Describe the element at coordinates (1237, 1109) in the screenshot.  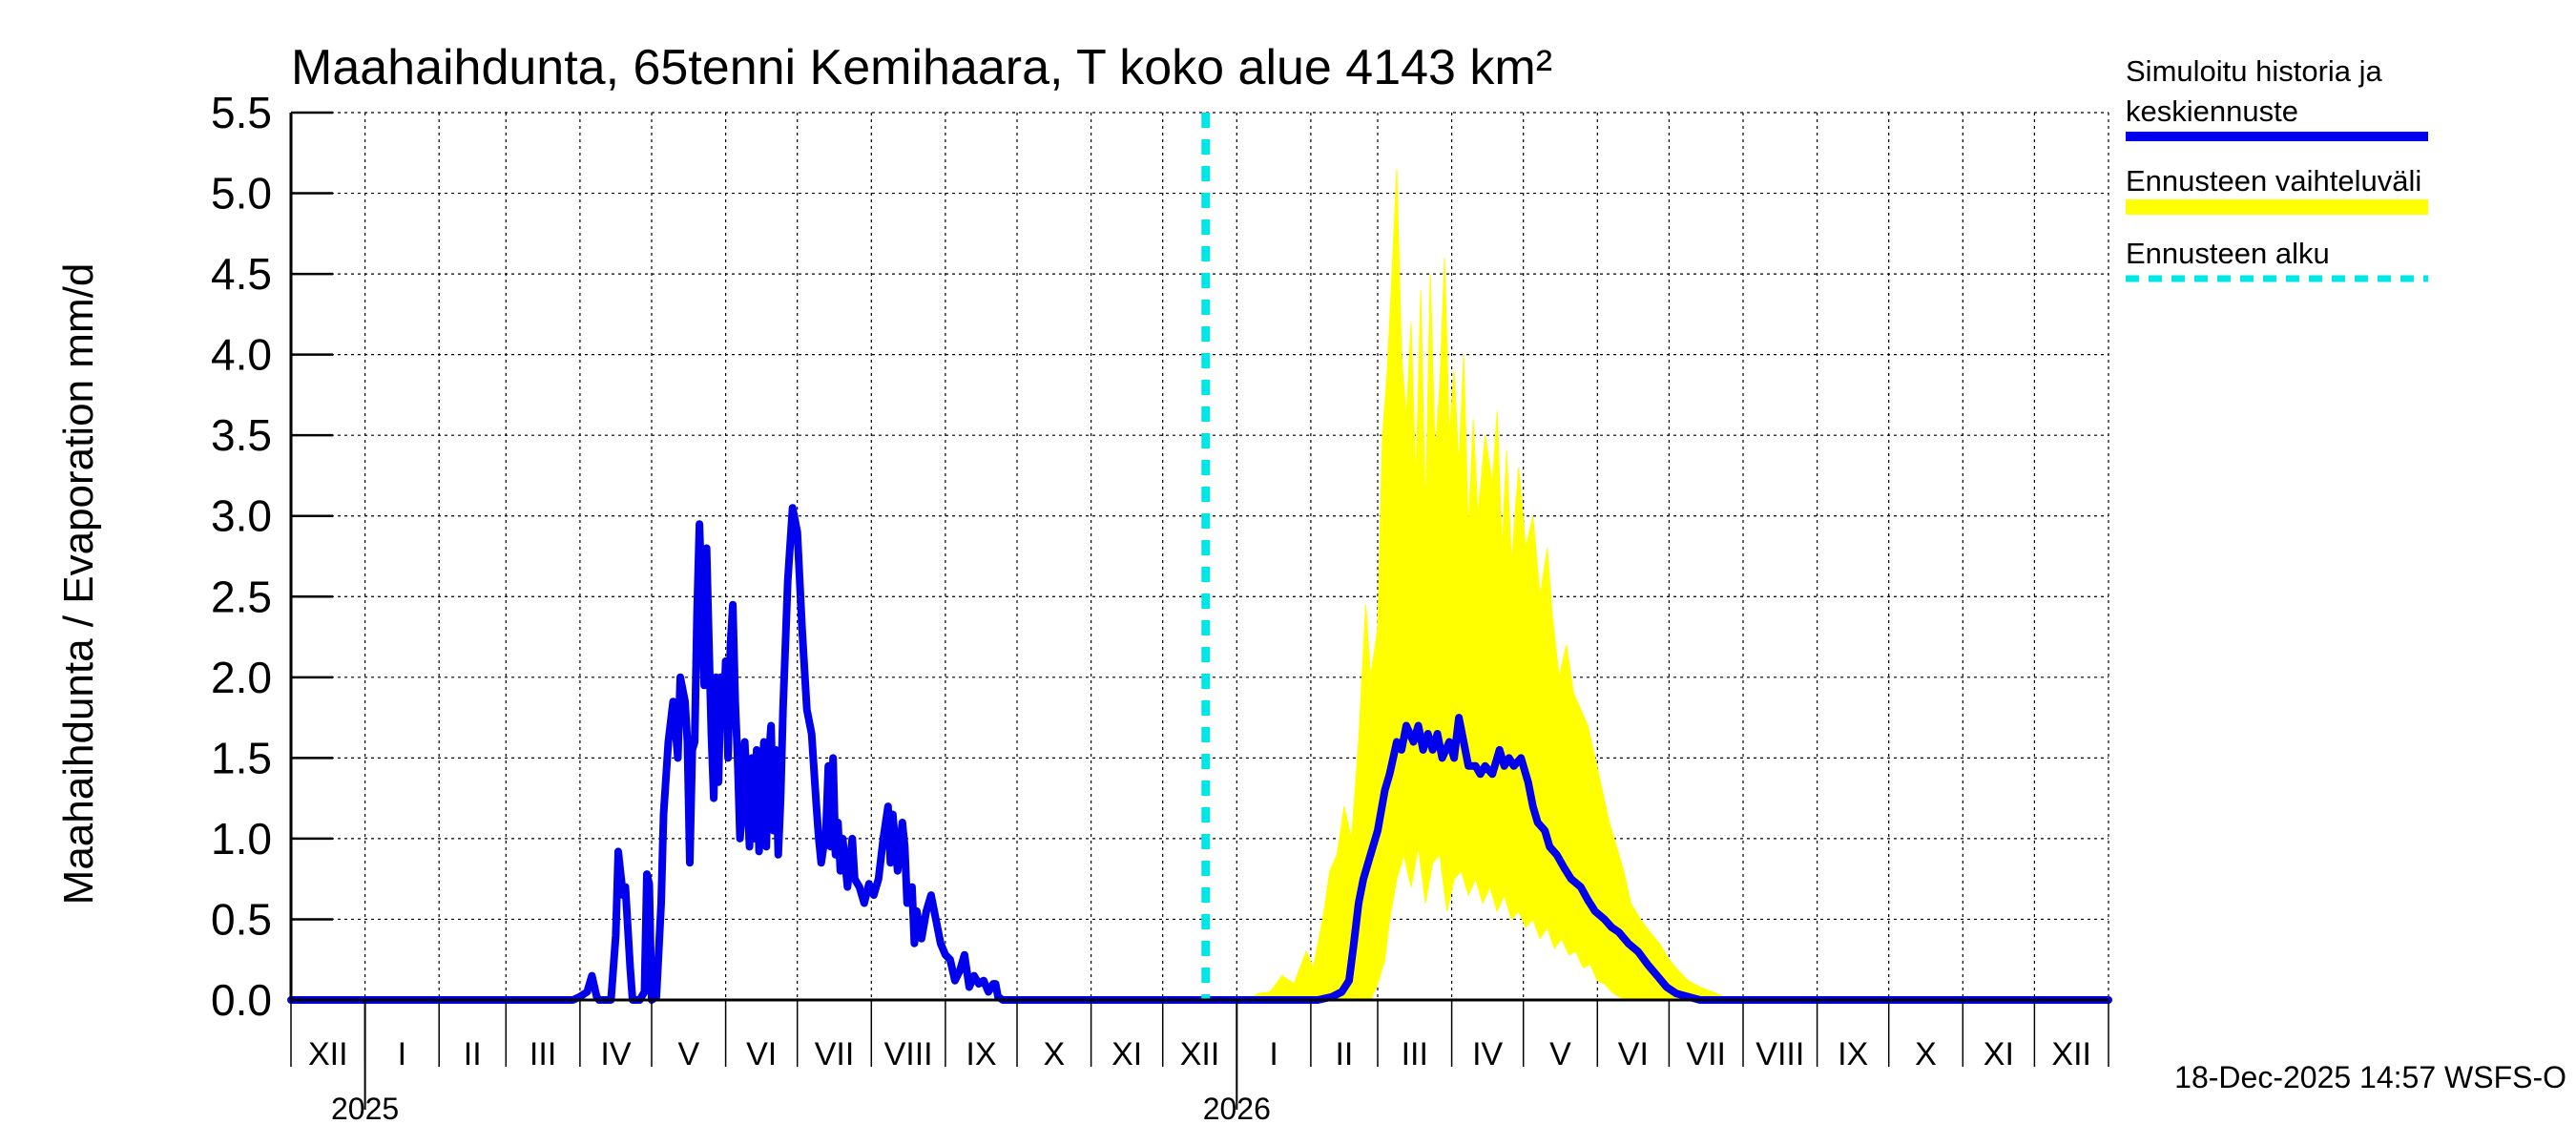
I see `x-year-label: 2026` at that location.